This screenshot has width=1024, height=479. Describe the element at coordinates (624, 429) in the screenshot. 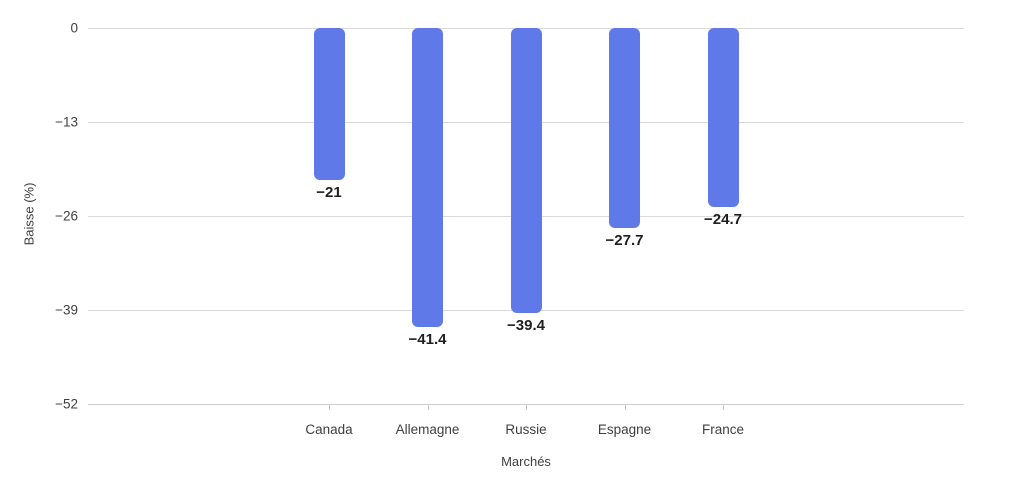

I see `x-category-label: Espagne` at that location.